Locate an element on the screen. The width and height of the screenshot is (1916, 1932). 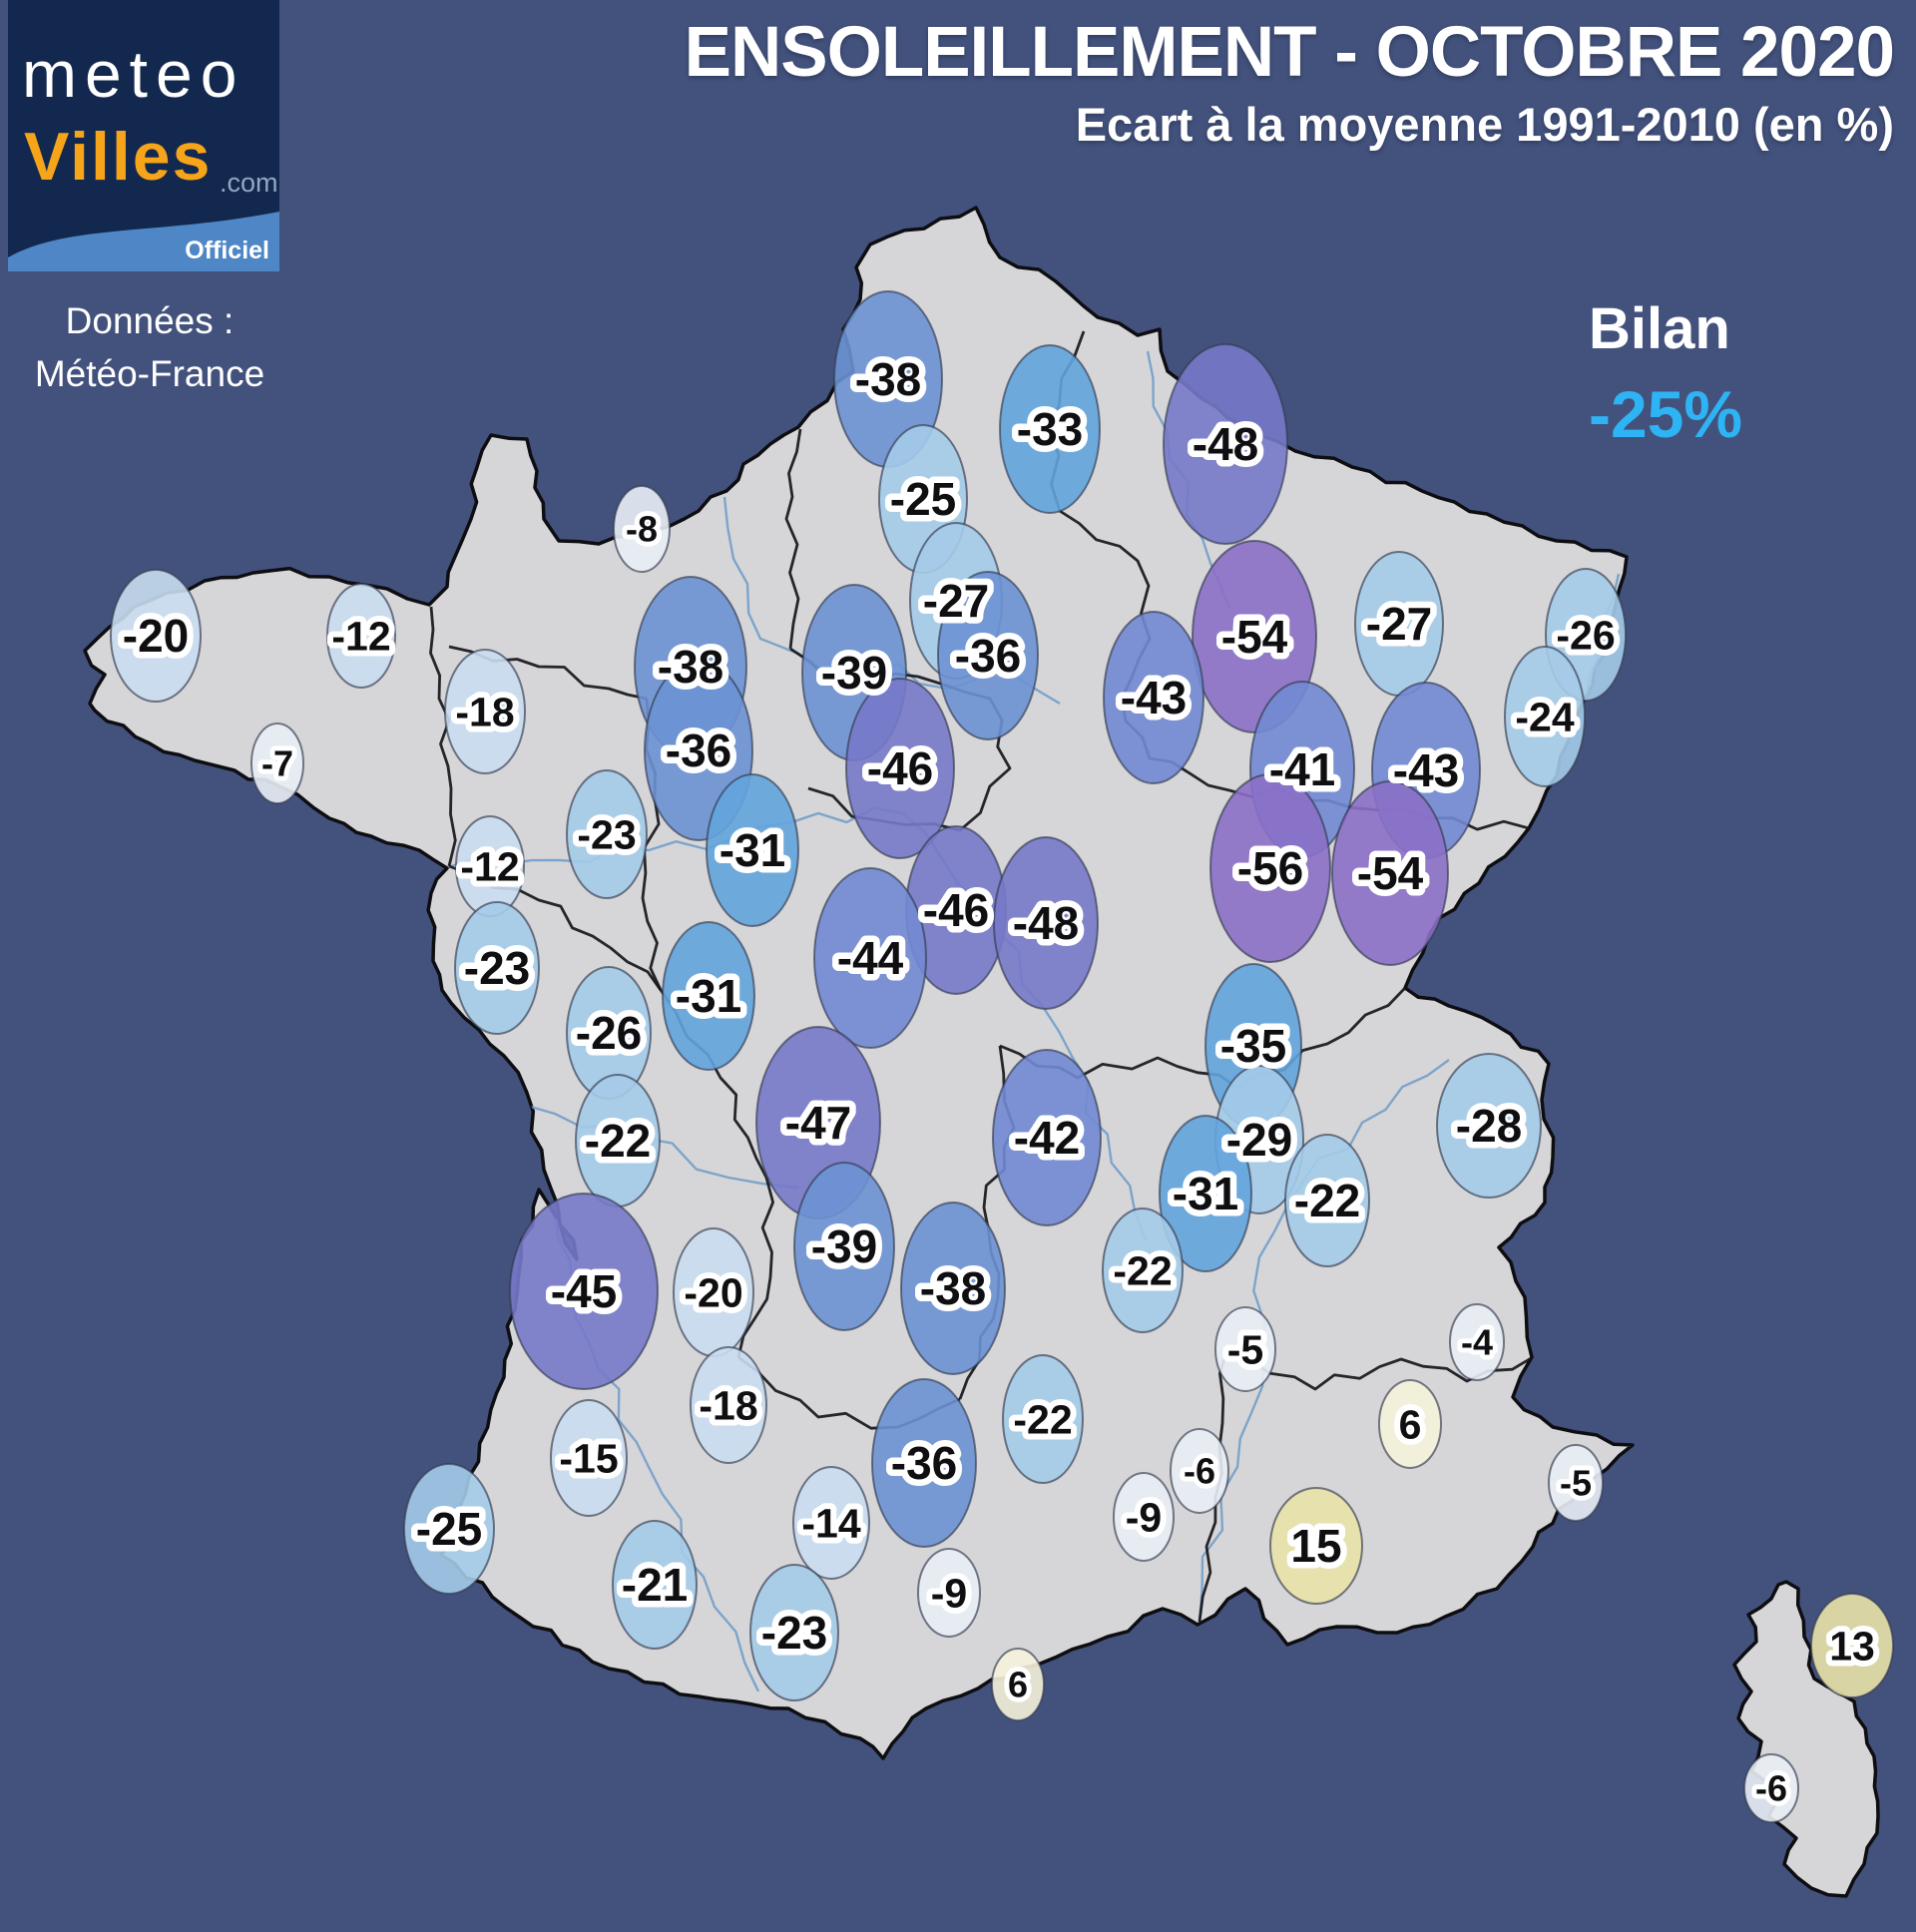
anomaly-value-label: -21 is located at coordinates (655, 1585).